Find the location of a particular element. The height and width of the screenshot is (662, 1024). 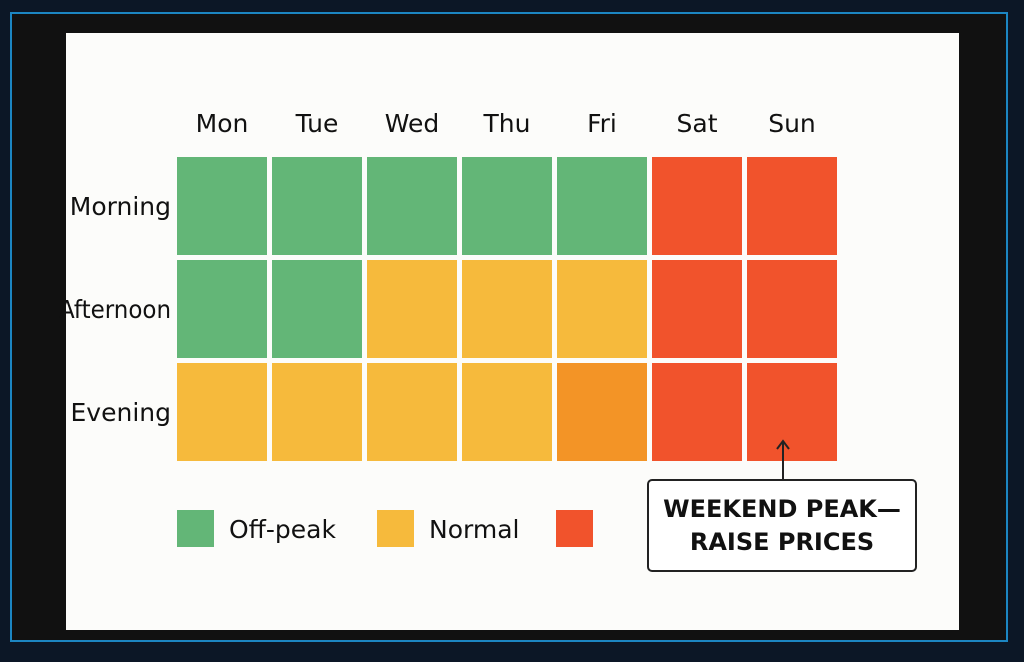

annotation-arrowhead is located at coordinates (783, 444).